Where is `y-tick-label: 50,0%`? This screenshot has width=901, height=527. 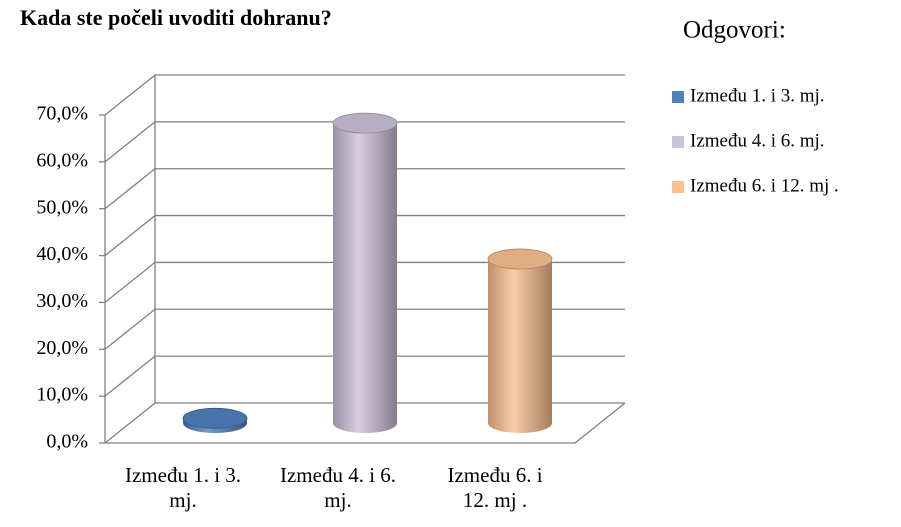
y-tick-label: 50,0% is located at coordinates (62, 207).